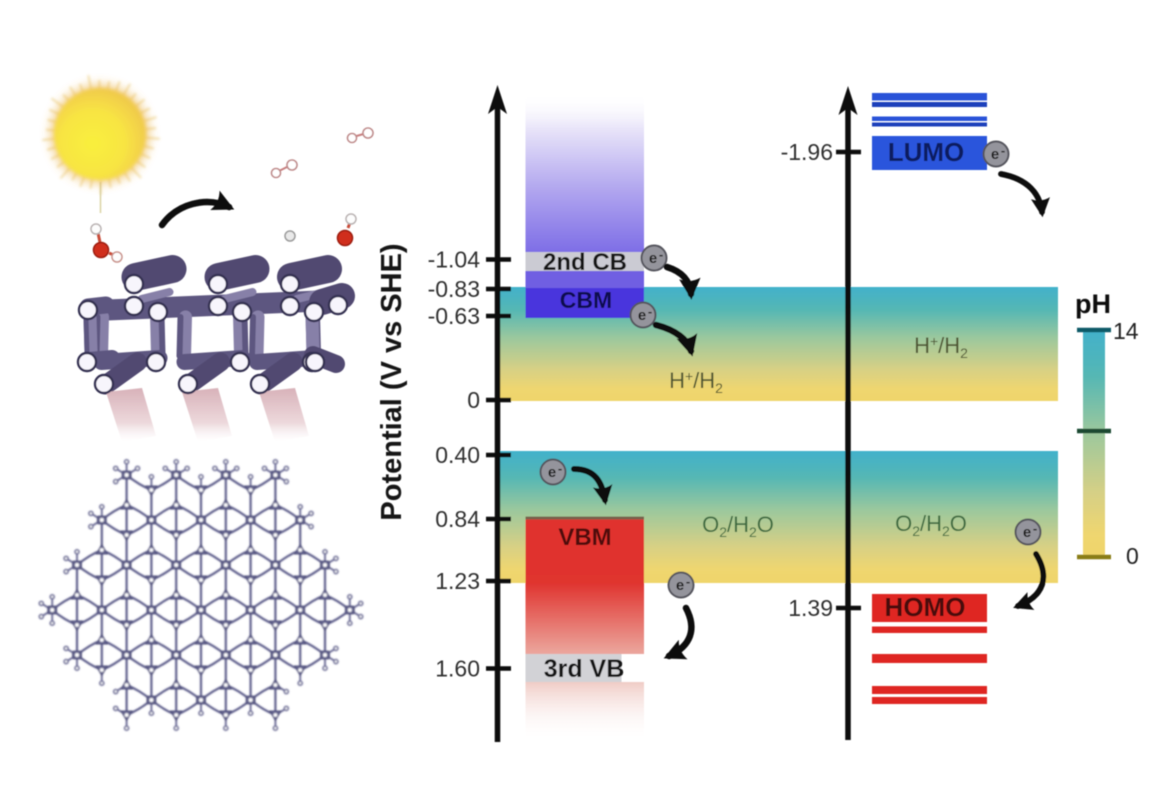 This screenshot has width=1160, height=795. I want to click on svg-text: -0.83, so click(454, 289).